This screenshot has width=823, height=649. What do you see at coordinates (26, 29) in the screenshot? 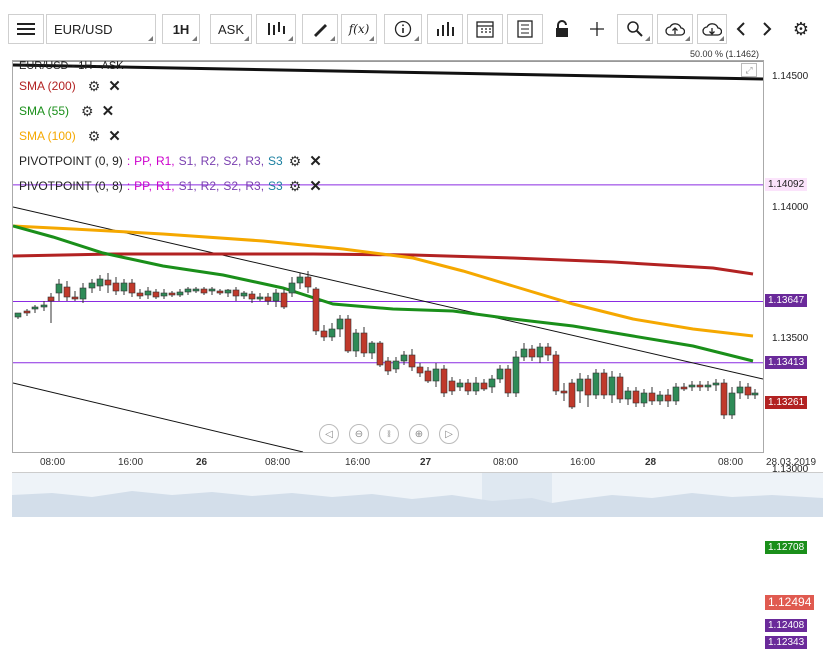
I see `menu-button` at bounding box center [26, 29].